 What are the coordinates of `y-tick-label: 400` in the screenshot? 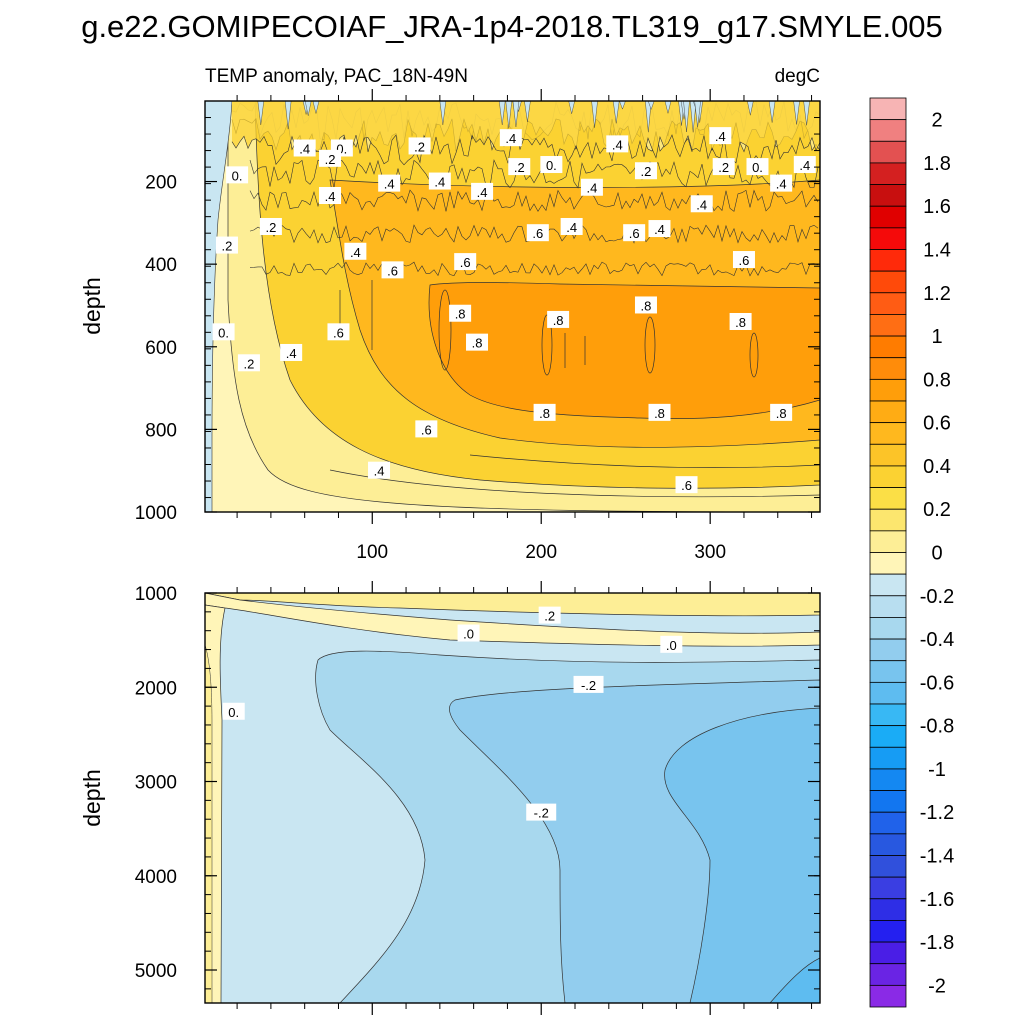 It's located at (161, 265).